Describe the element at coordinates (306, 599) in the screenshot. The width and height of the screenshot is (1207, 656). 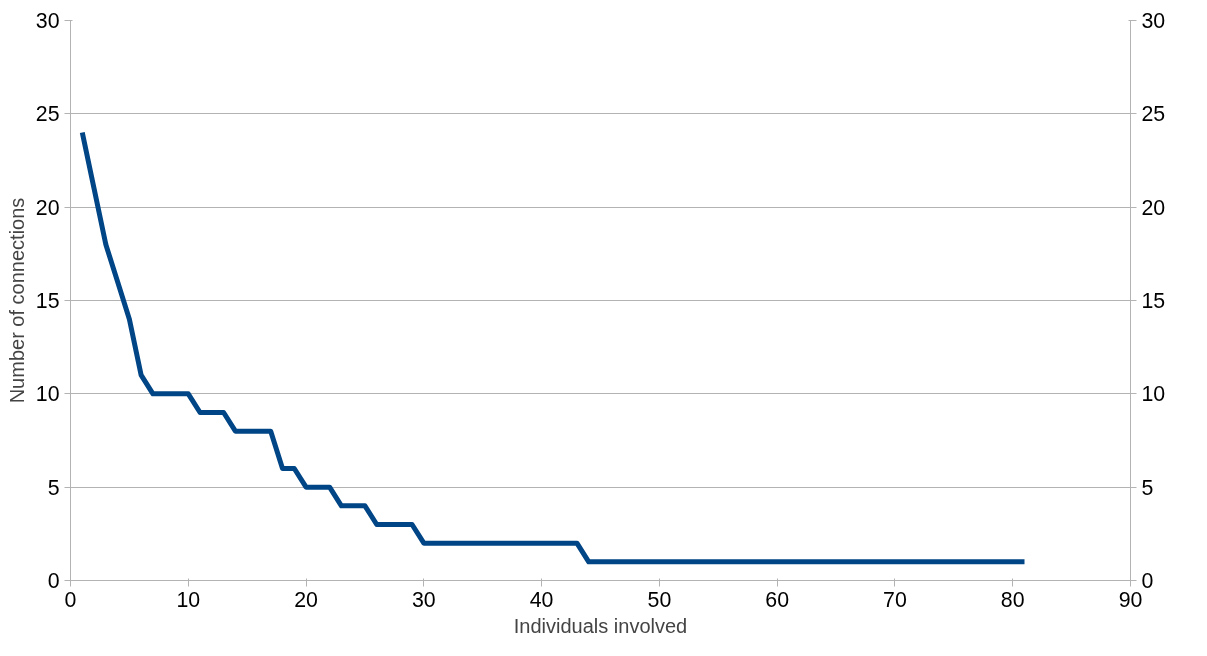
I see `x-tick-label: 20` at that location.